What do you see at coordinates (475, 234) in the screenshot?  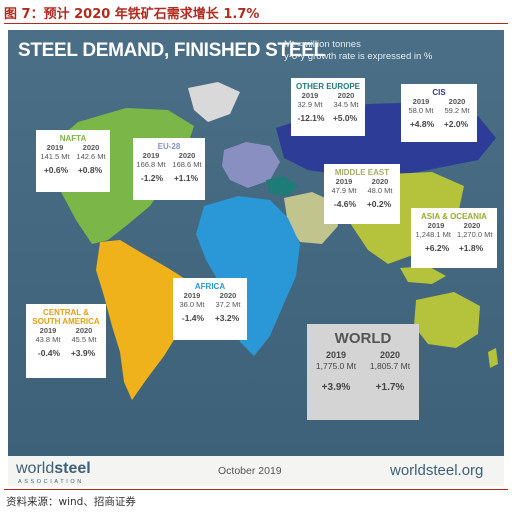 I see `demand-value: 1,270.0 Mt` at bounding box center [475, 234].